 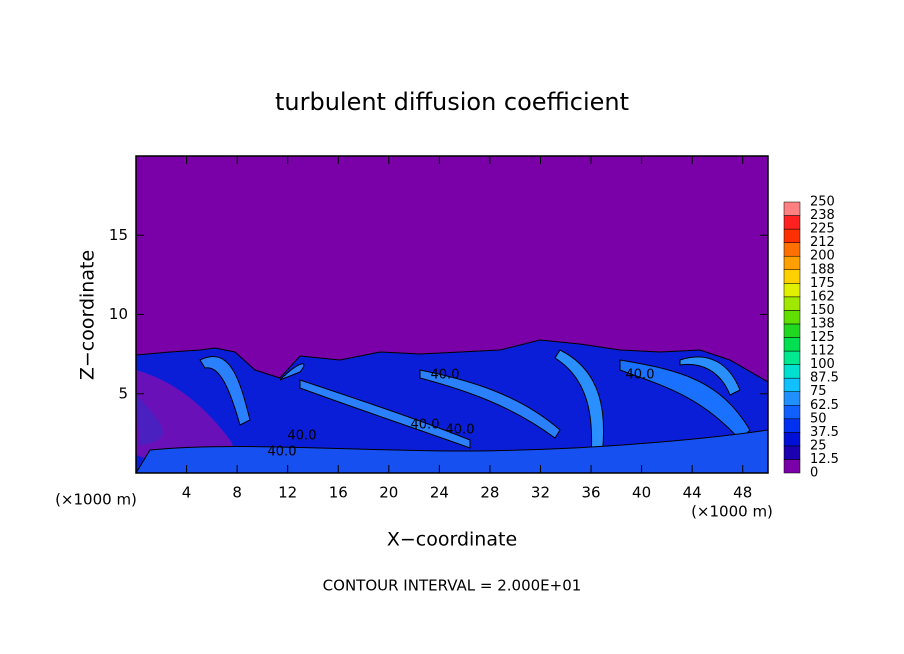 What do you see at coordinates (692, 493) in the screenshot?
I see `x-tick-label: 44` at bounding box center [692, 493].